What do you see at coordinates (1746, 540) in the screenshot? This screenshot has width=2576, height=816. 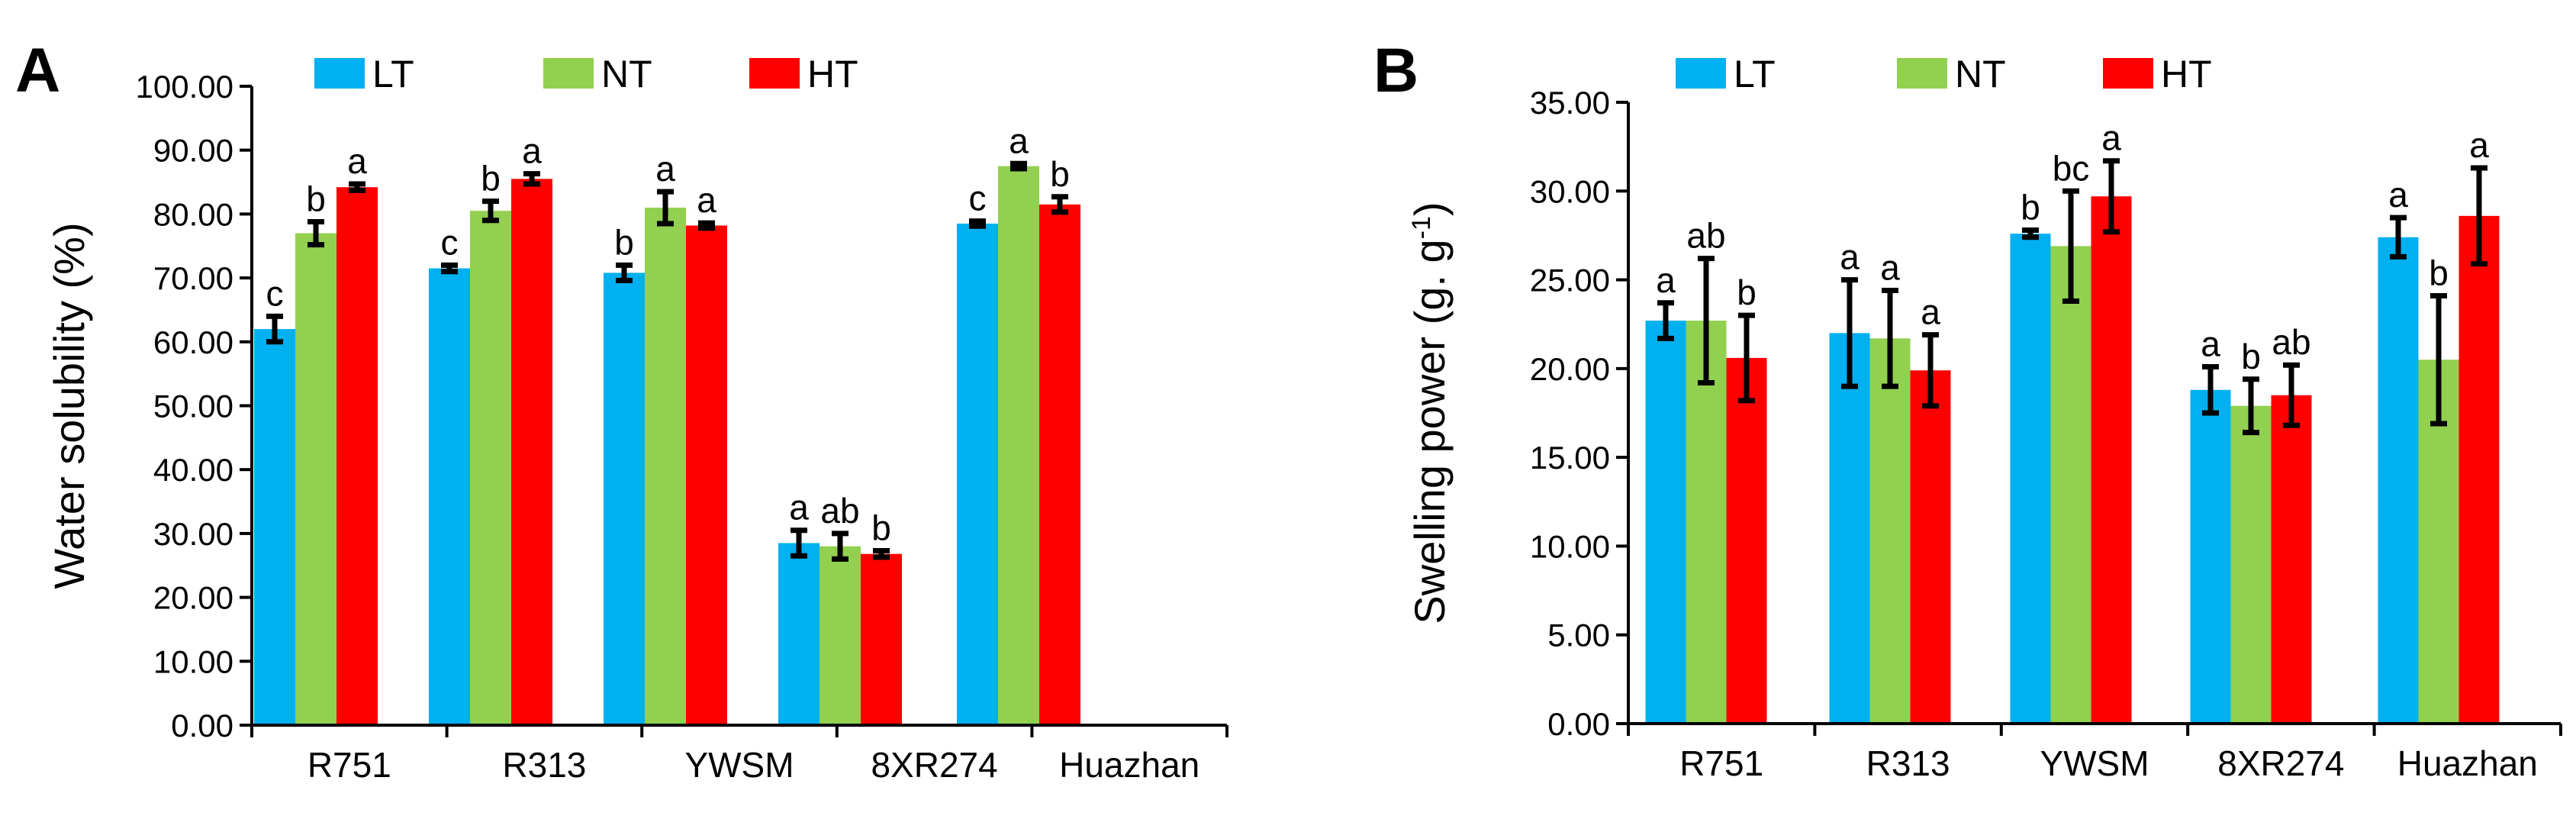 I see `bar-ht-r751` at bounding box center [1746, 540].